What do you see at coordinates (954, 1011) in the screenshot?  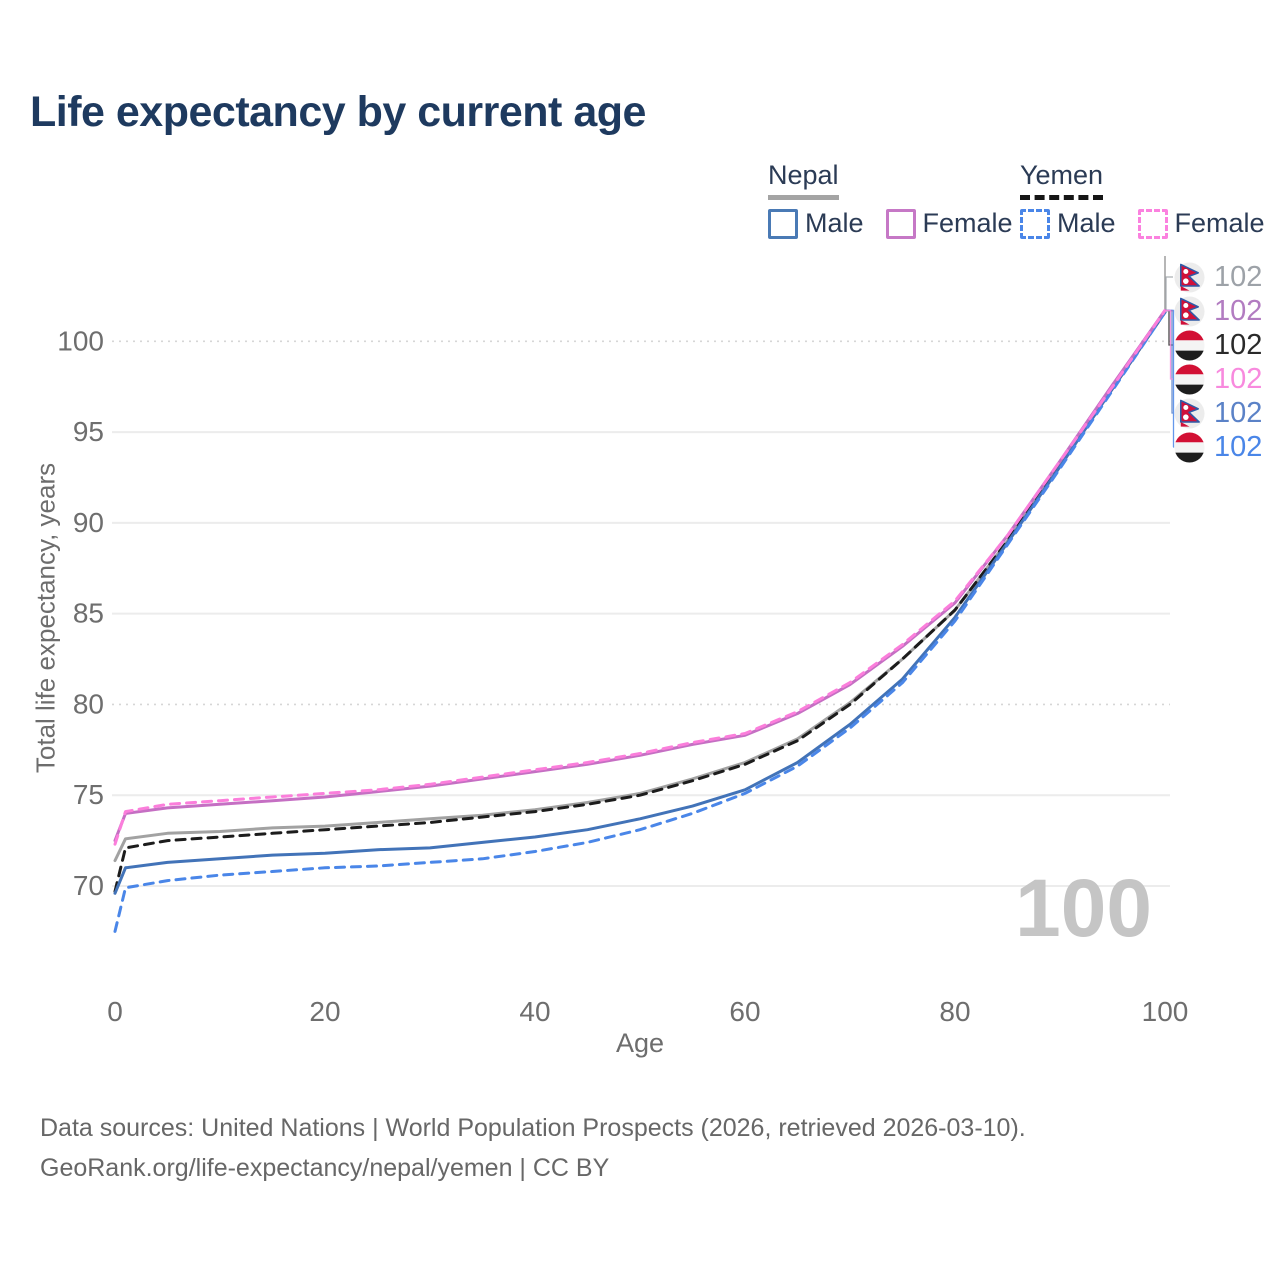 I see `x-tick-label: 80` at bounding box center [954, 1011].